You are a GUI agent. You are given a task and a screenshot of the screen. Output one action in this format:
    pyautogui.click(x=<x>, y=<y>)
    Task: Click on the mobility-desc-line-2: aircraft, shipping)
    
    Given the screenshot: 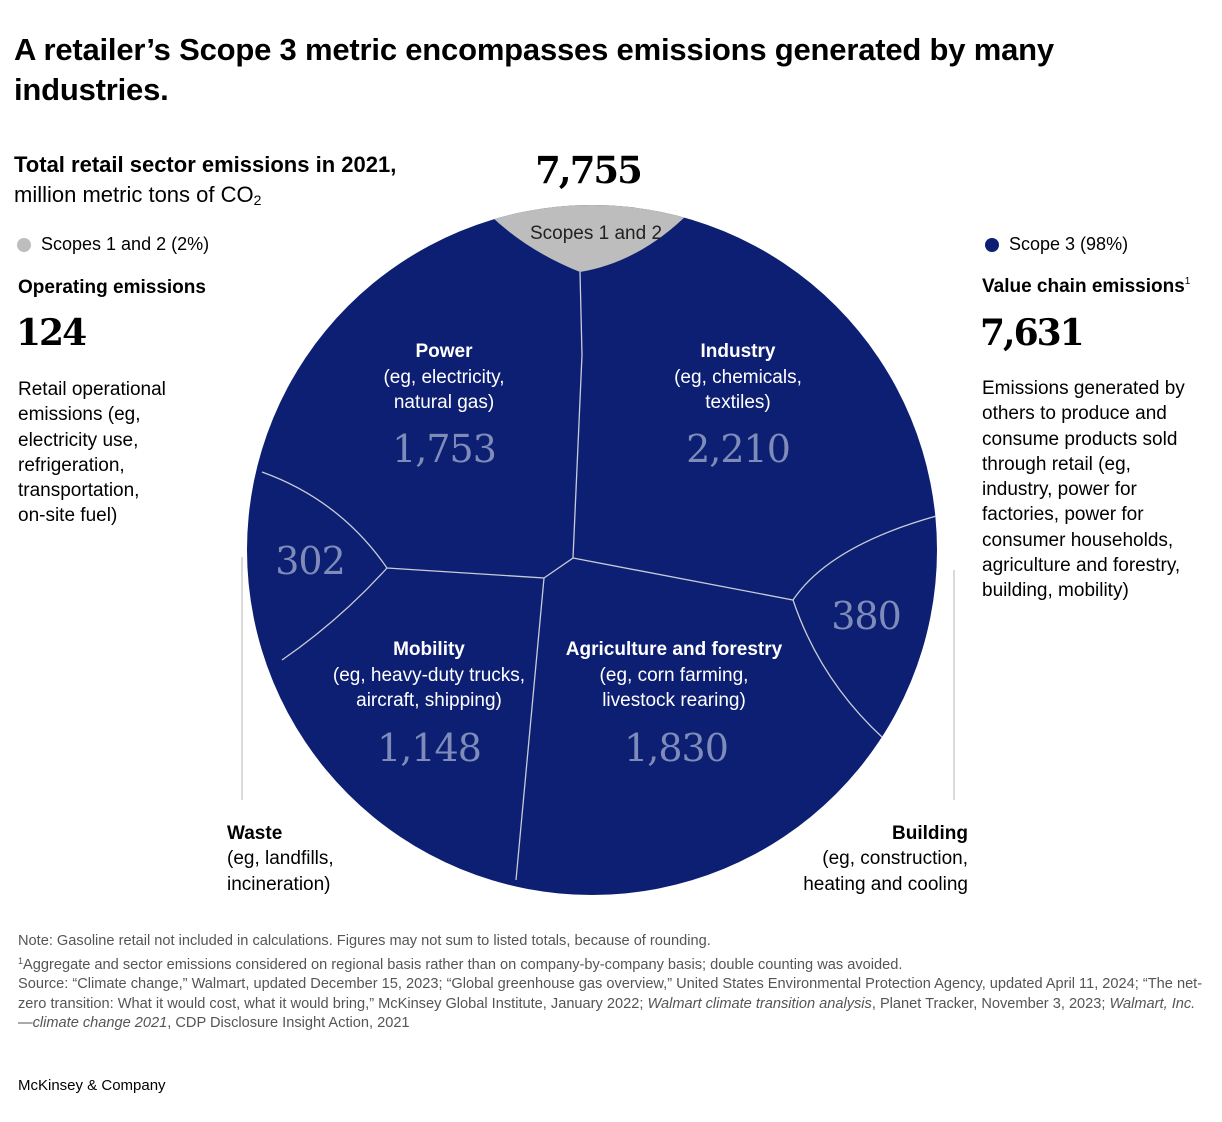 What is the action you would take?
    pyautogui.click(x=429, y=700)
    